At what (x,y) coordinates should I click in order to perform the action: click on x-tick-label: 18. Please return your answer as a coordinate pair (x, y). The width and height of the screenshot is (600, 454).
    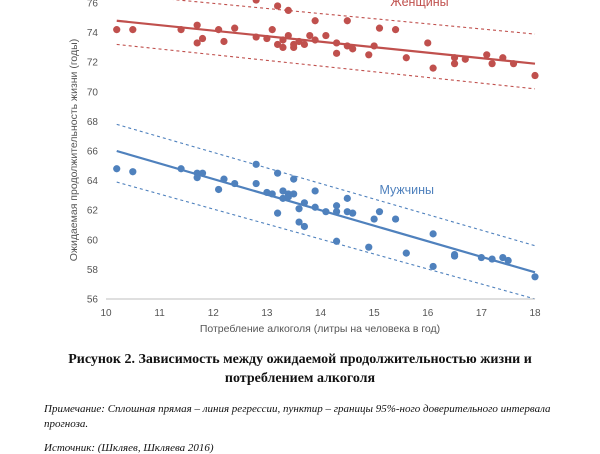
    Looking at the image, I should click on (535, 313).